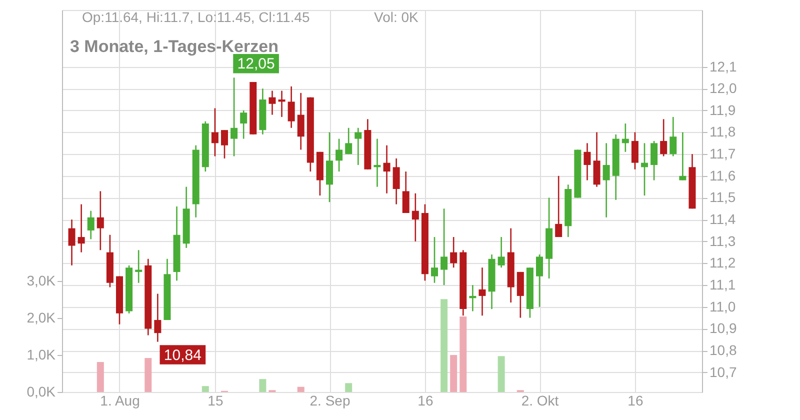 The height and width of the screenshot is (420, 800). Describe the element at coordinates (540, 400) in the screenshot. I see `x-tick-label: 2. Okt` at that location.